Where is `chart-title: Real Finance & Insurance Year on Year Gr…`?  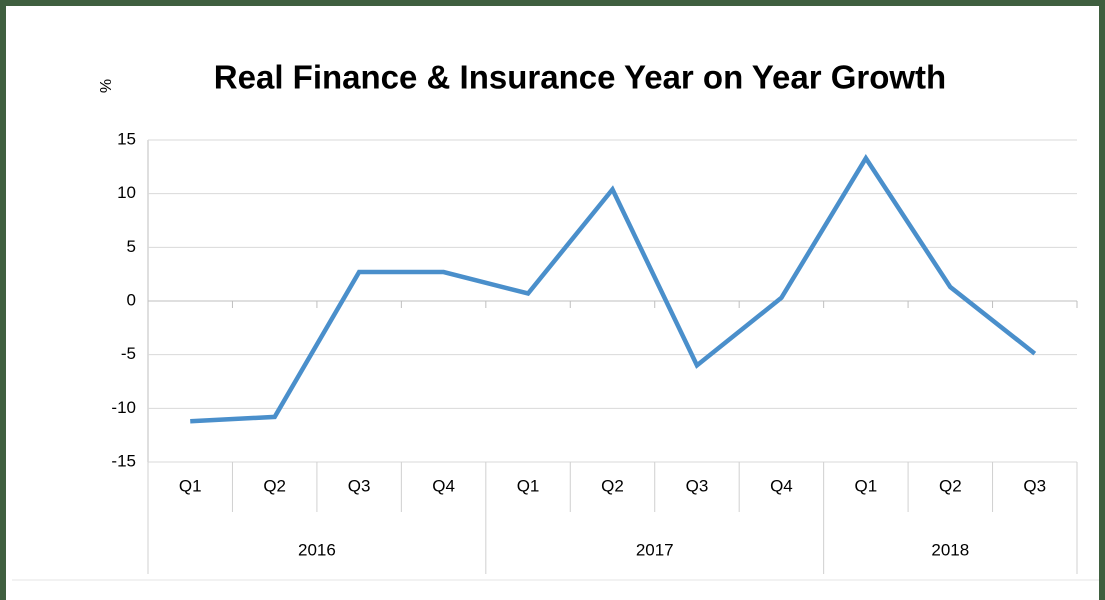 chart-title: Real Finance & Insurance Year on Year Gr… is located at coordinates (580, 77).